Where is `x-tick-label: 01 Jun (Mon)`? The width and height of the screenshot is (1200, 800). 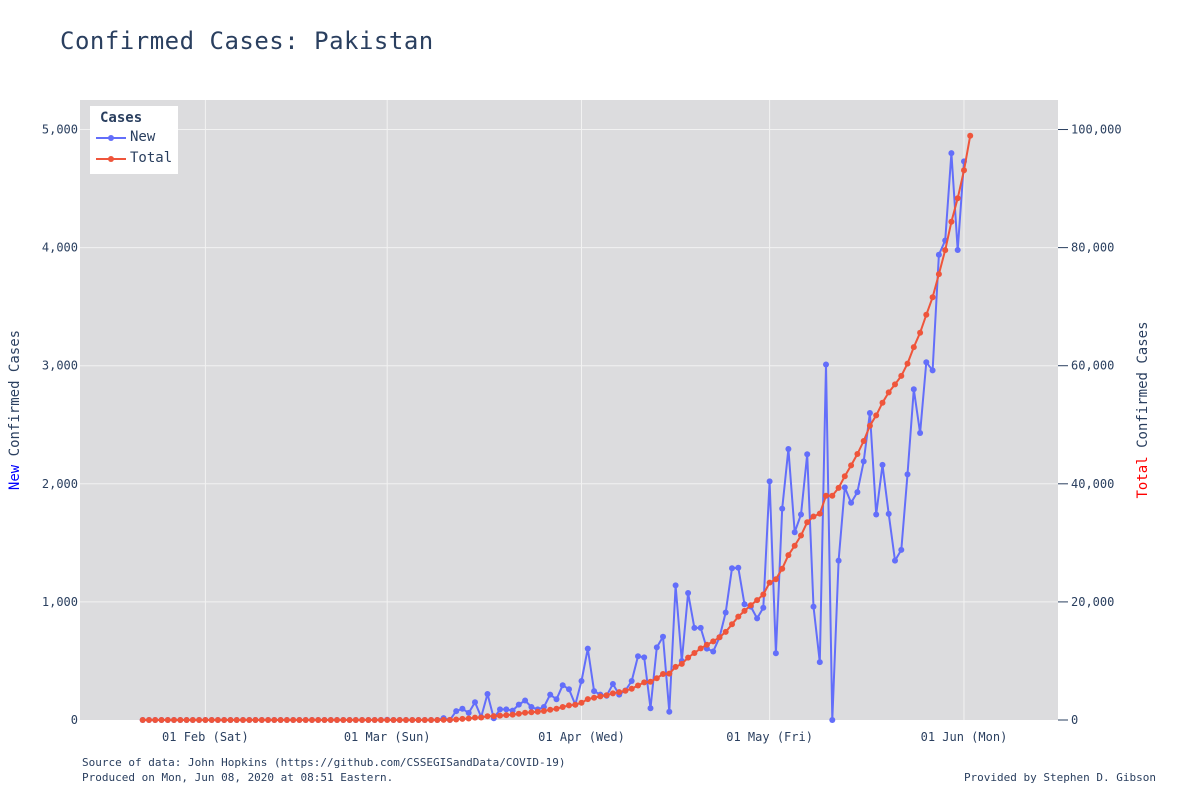 x-tick-label: 01 Jun (Mon) is located at coordinates (964, 737).